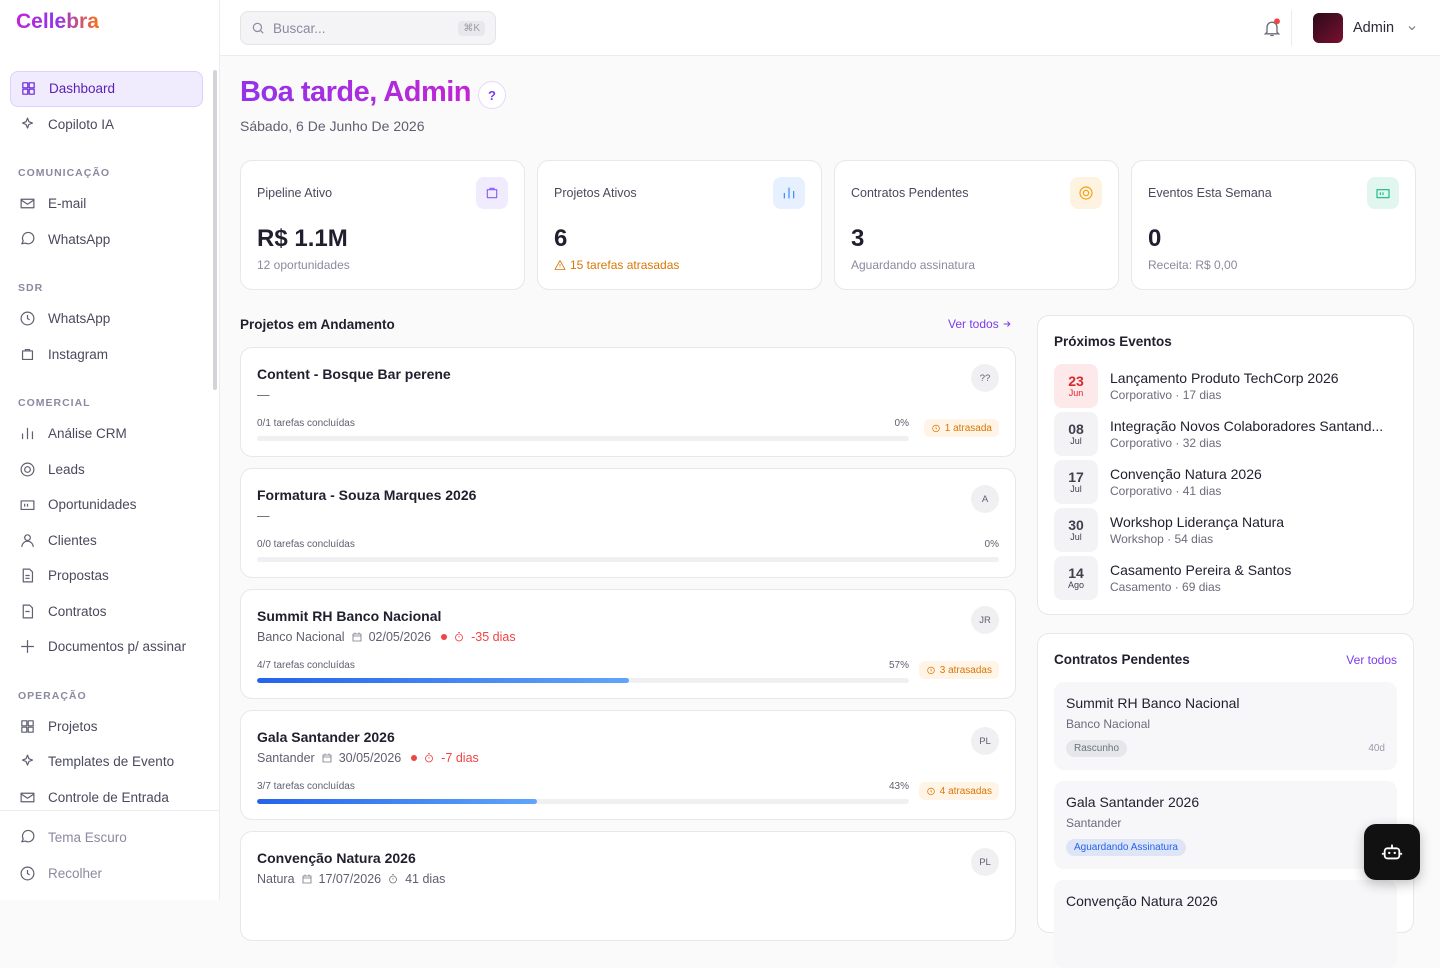 This screenshot has height=968, width=1440. Describe the element at coordinates (367, 495) in the screenshot. I see `project-name: Formatura - Souza Marques 2026` at that location.